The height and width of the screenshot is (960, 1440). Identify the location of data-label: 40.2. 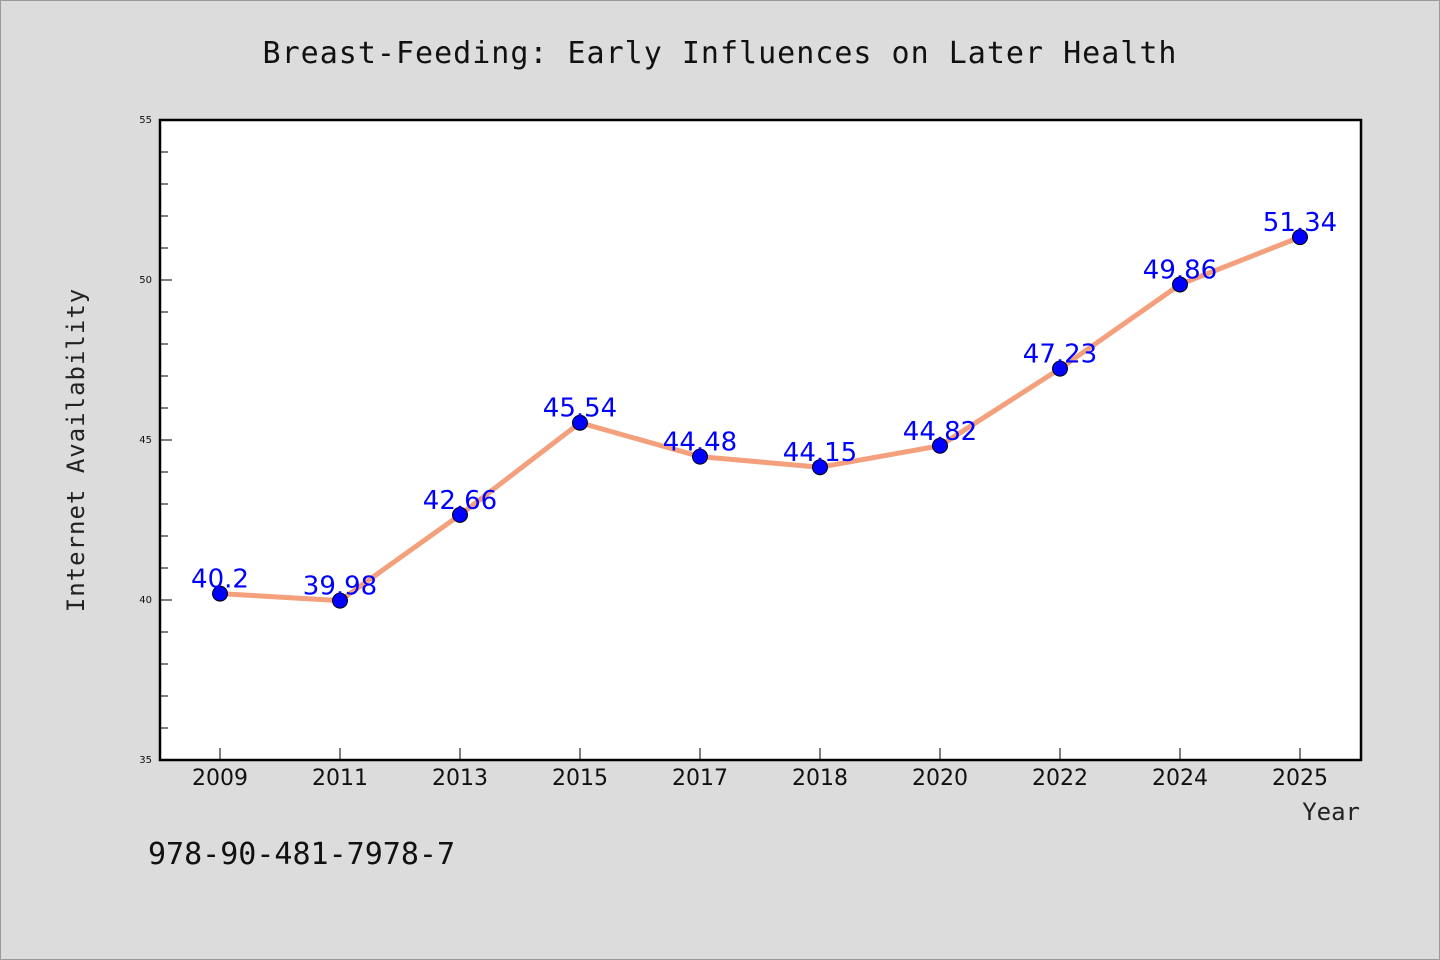
(220, 580).